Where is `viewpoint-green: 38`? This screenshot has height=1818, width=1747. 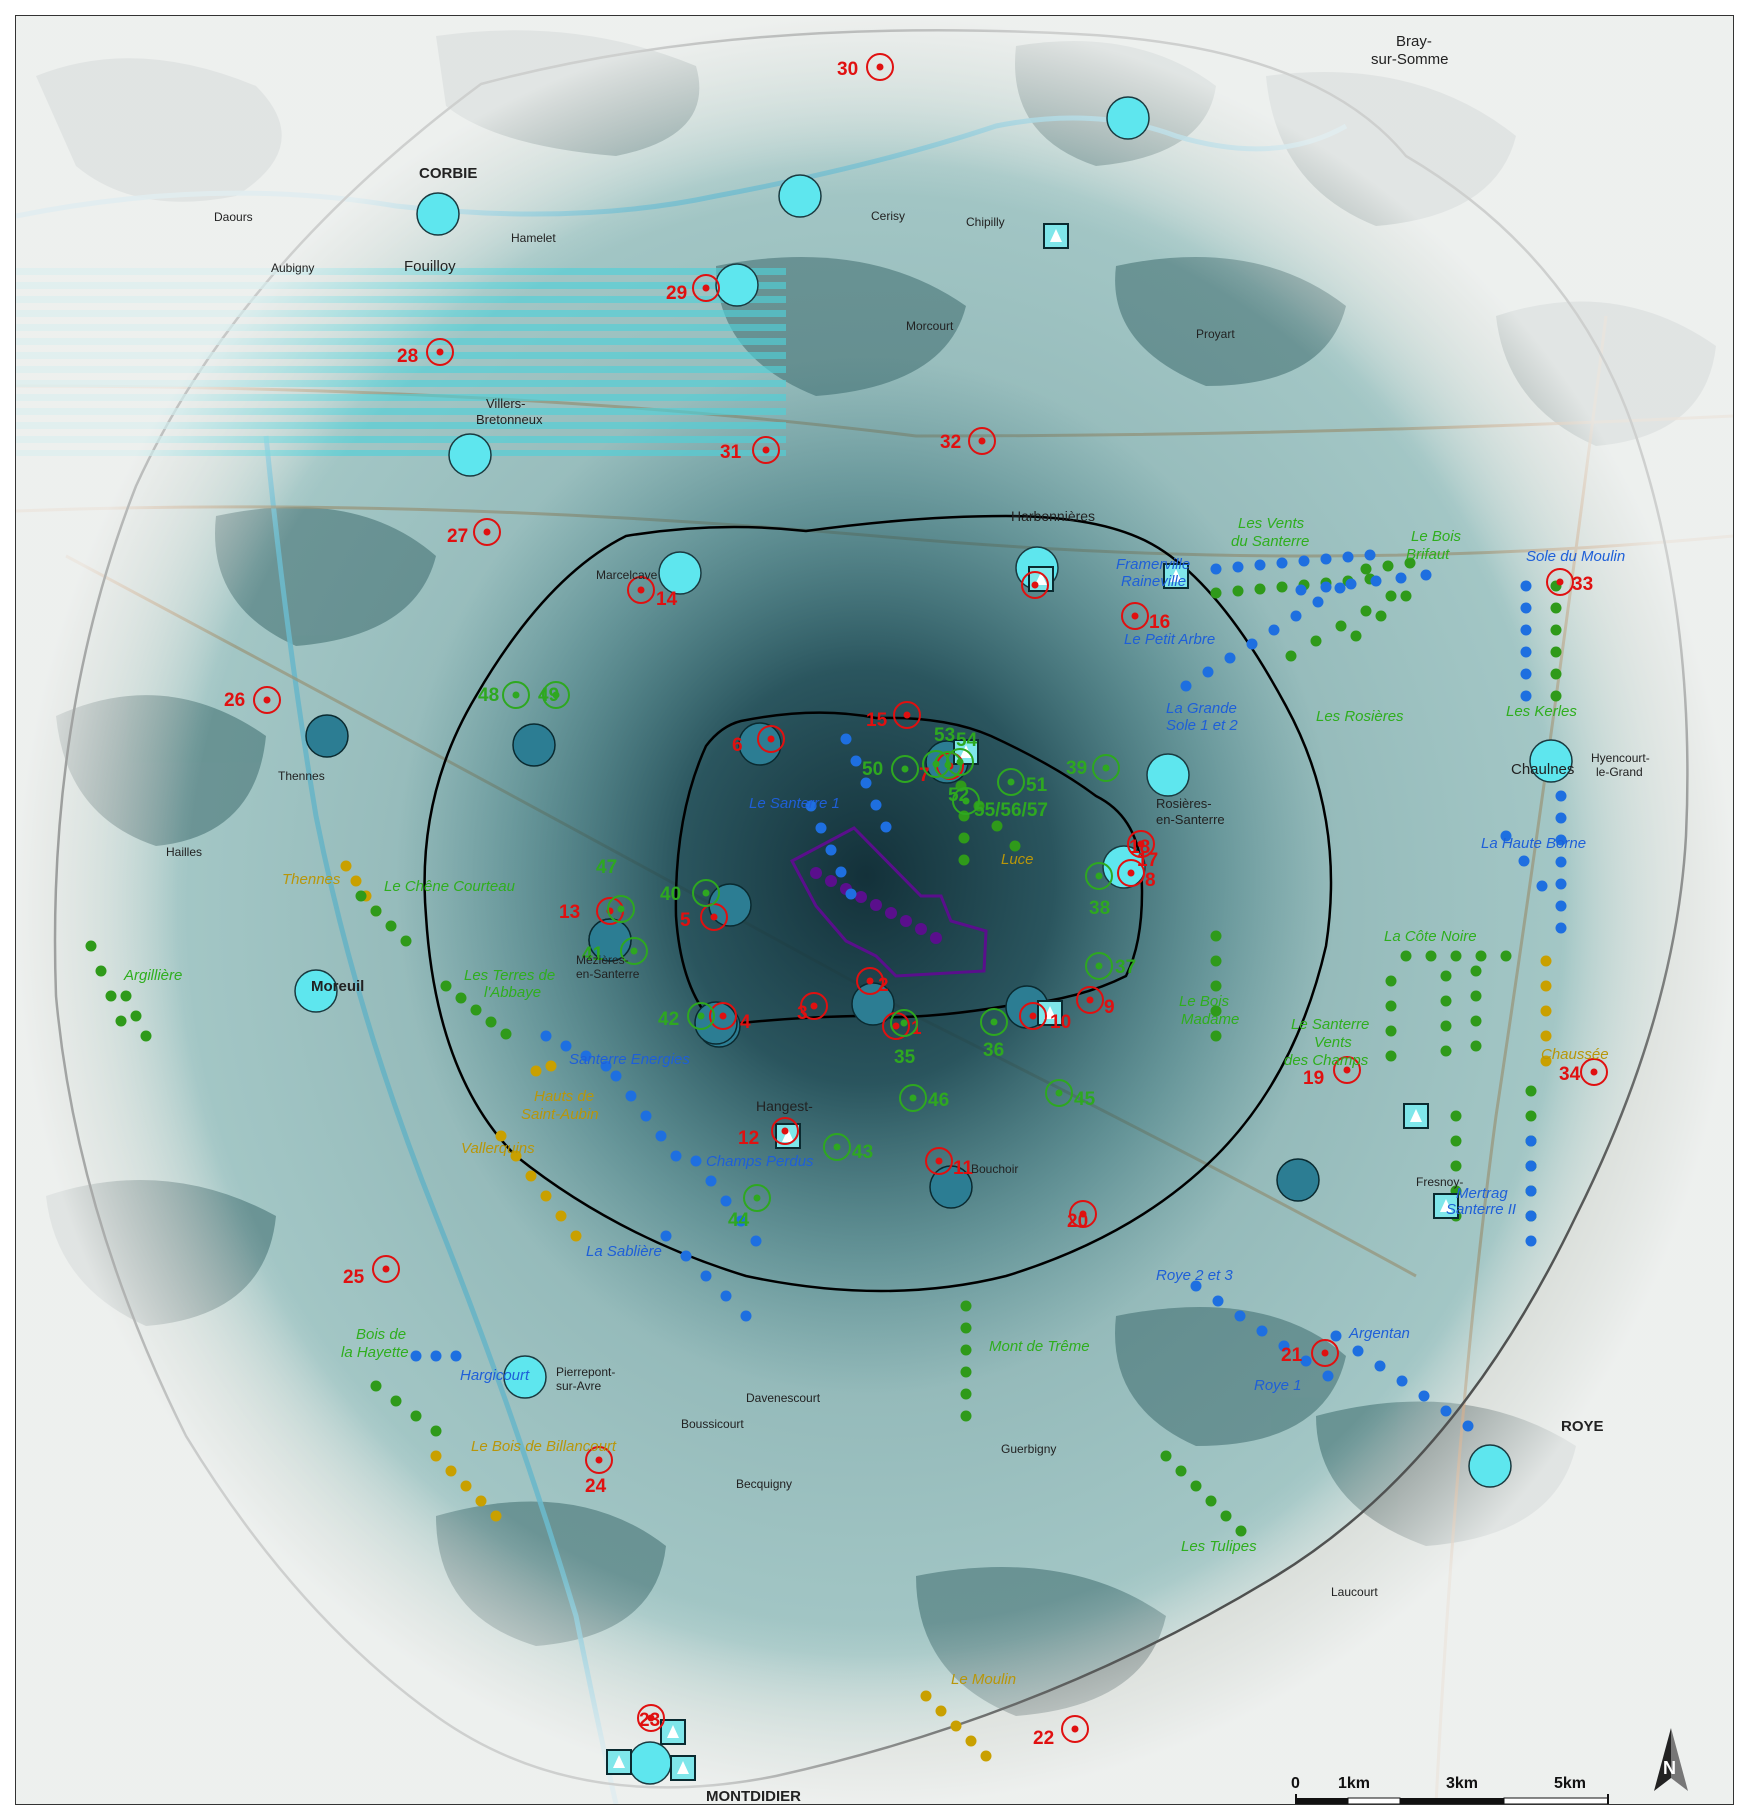
viewpoint-green: 38 is located at coordinates (1099, 890).